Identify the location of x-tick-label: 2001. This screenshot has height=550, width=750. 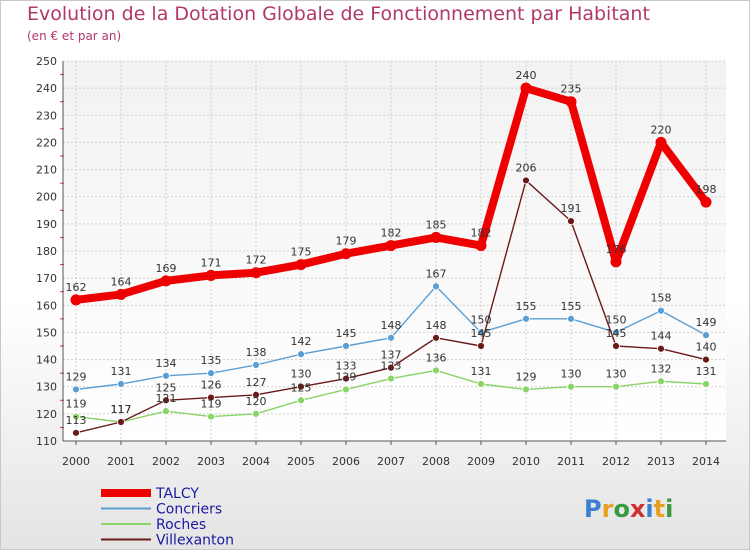
(121, 461).